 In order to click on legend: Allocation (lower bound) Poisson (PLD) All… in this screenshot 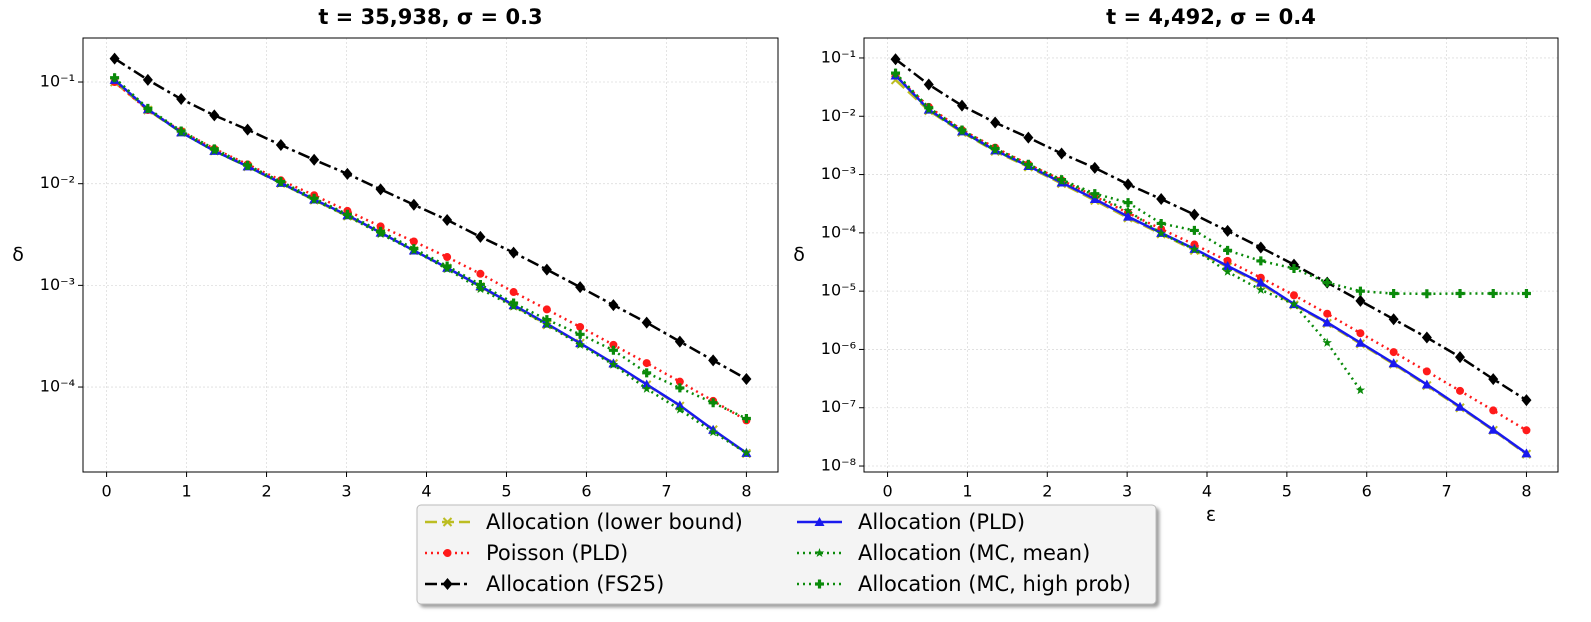, I will do `click(786, 554)`.